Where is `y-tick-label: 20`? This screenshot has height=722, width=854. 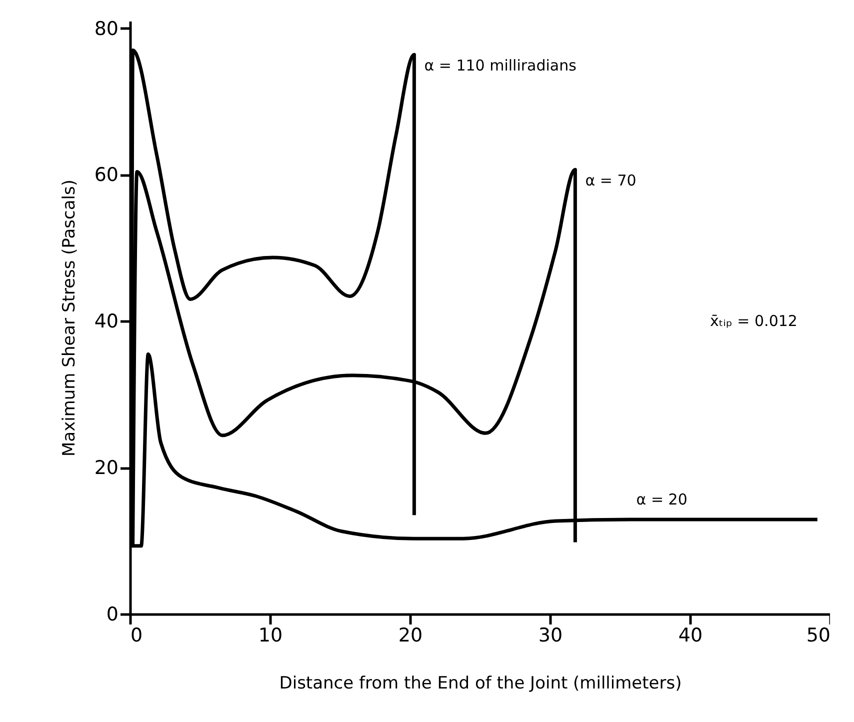
y-tick-label: 20 is located at coordinates (106, 468).